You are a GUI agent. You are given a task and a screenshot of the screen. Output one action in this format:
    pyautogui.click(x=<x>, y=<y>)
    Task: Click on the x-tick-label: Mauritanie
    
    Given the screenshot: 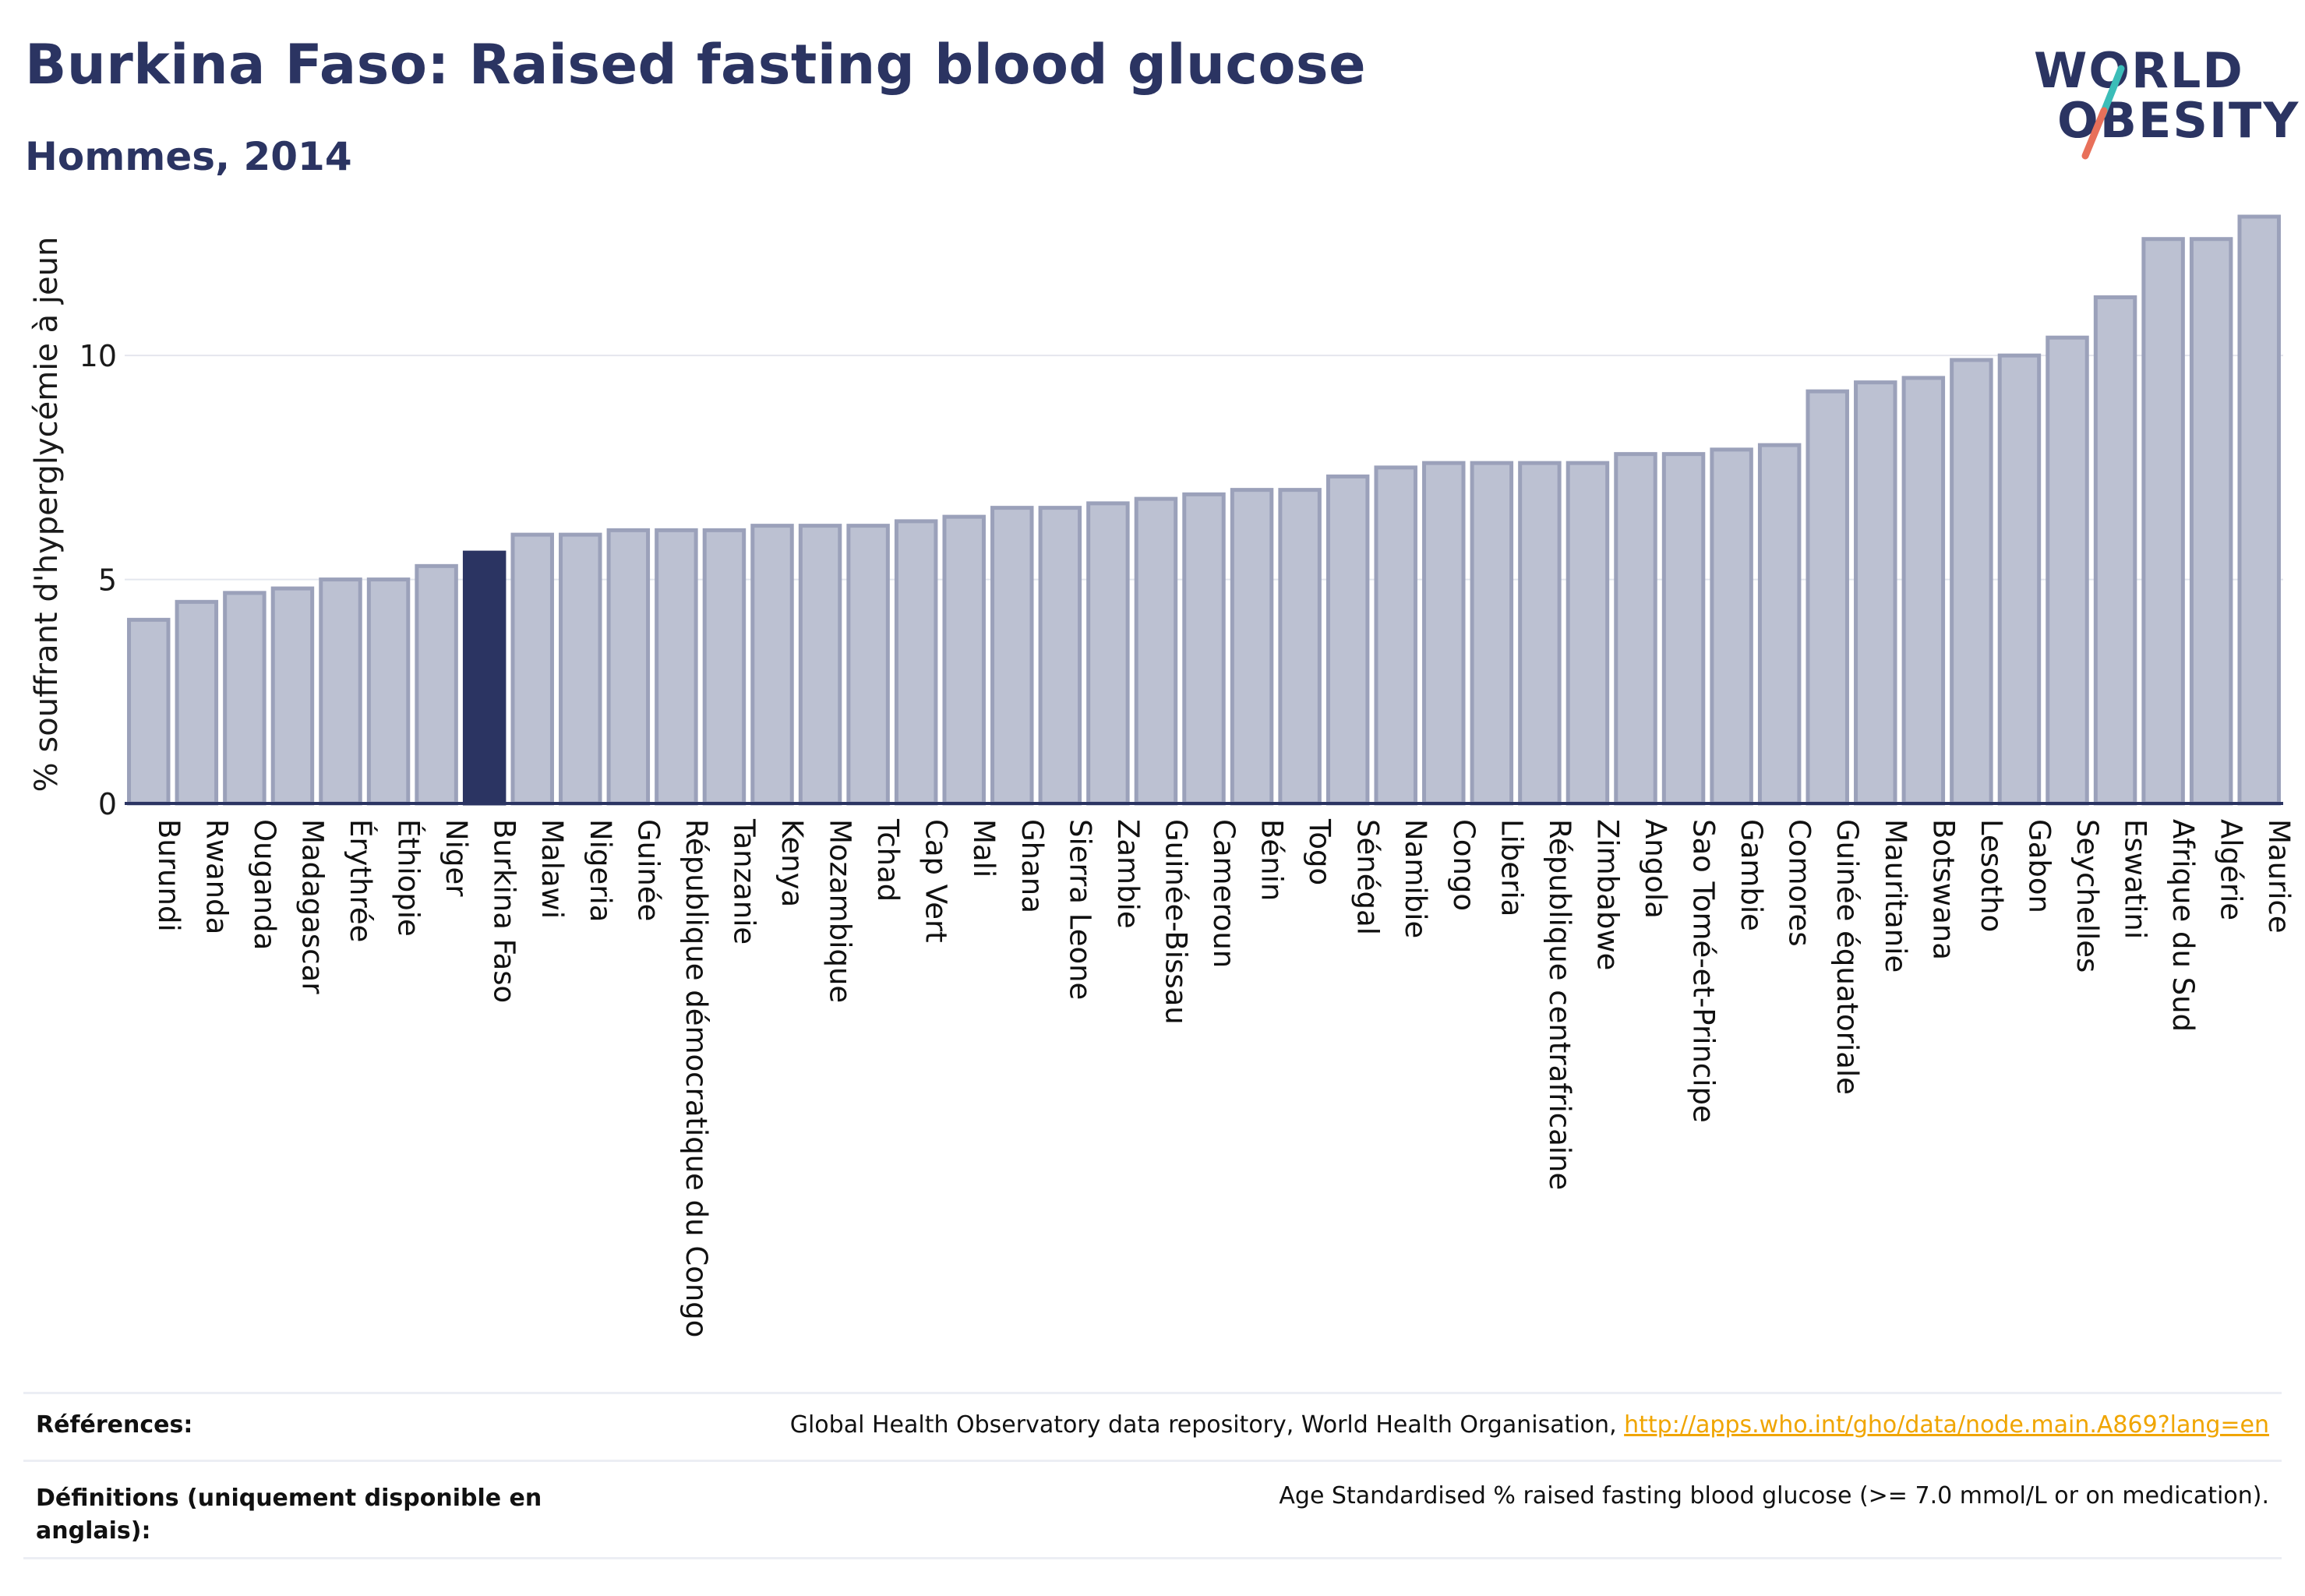 What is the action you would take?
    pyautogui.click(x=1895, y=896)
    